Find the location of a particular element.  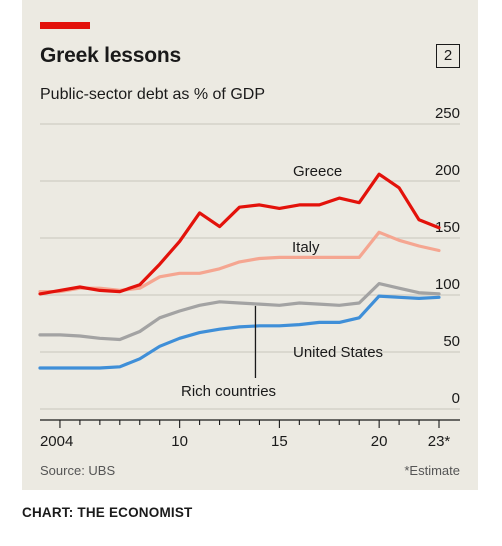

x-tick-label: 20 is located at coordinates (379, 441).